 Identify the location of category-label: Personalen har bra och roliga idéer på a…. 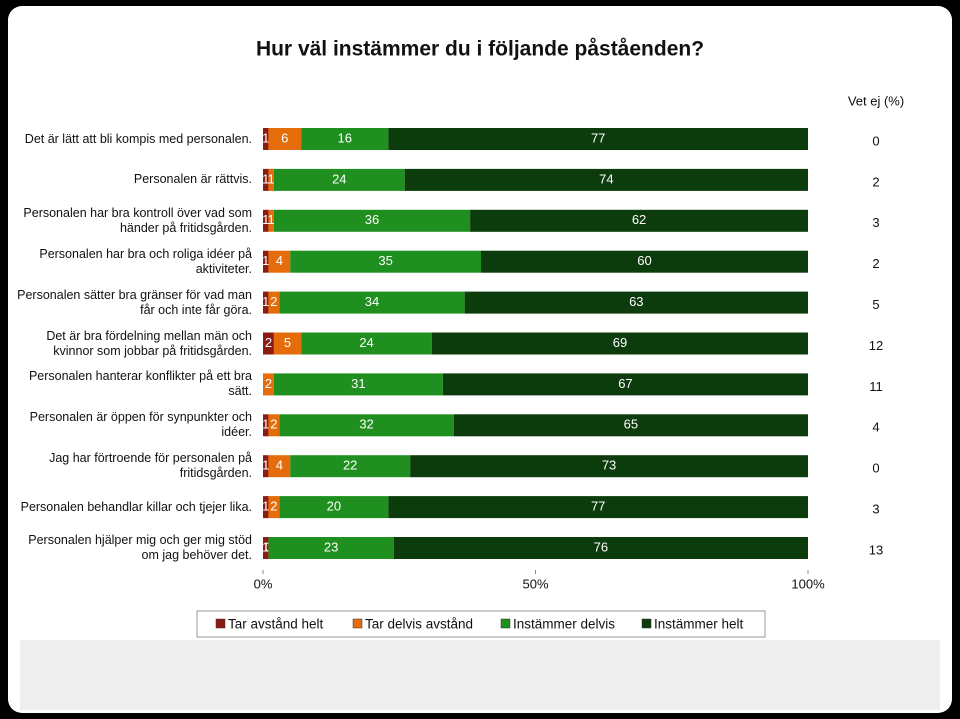
(145, 261).